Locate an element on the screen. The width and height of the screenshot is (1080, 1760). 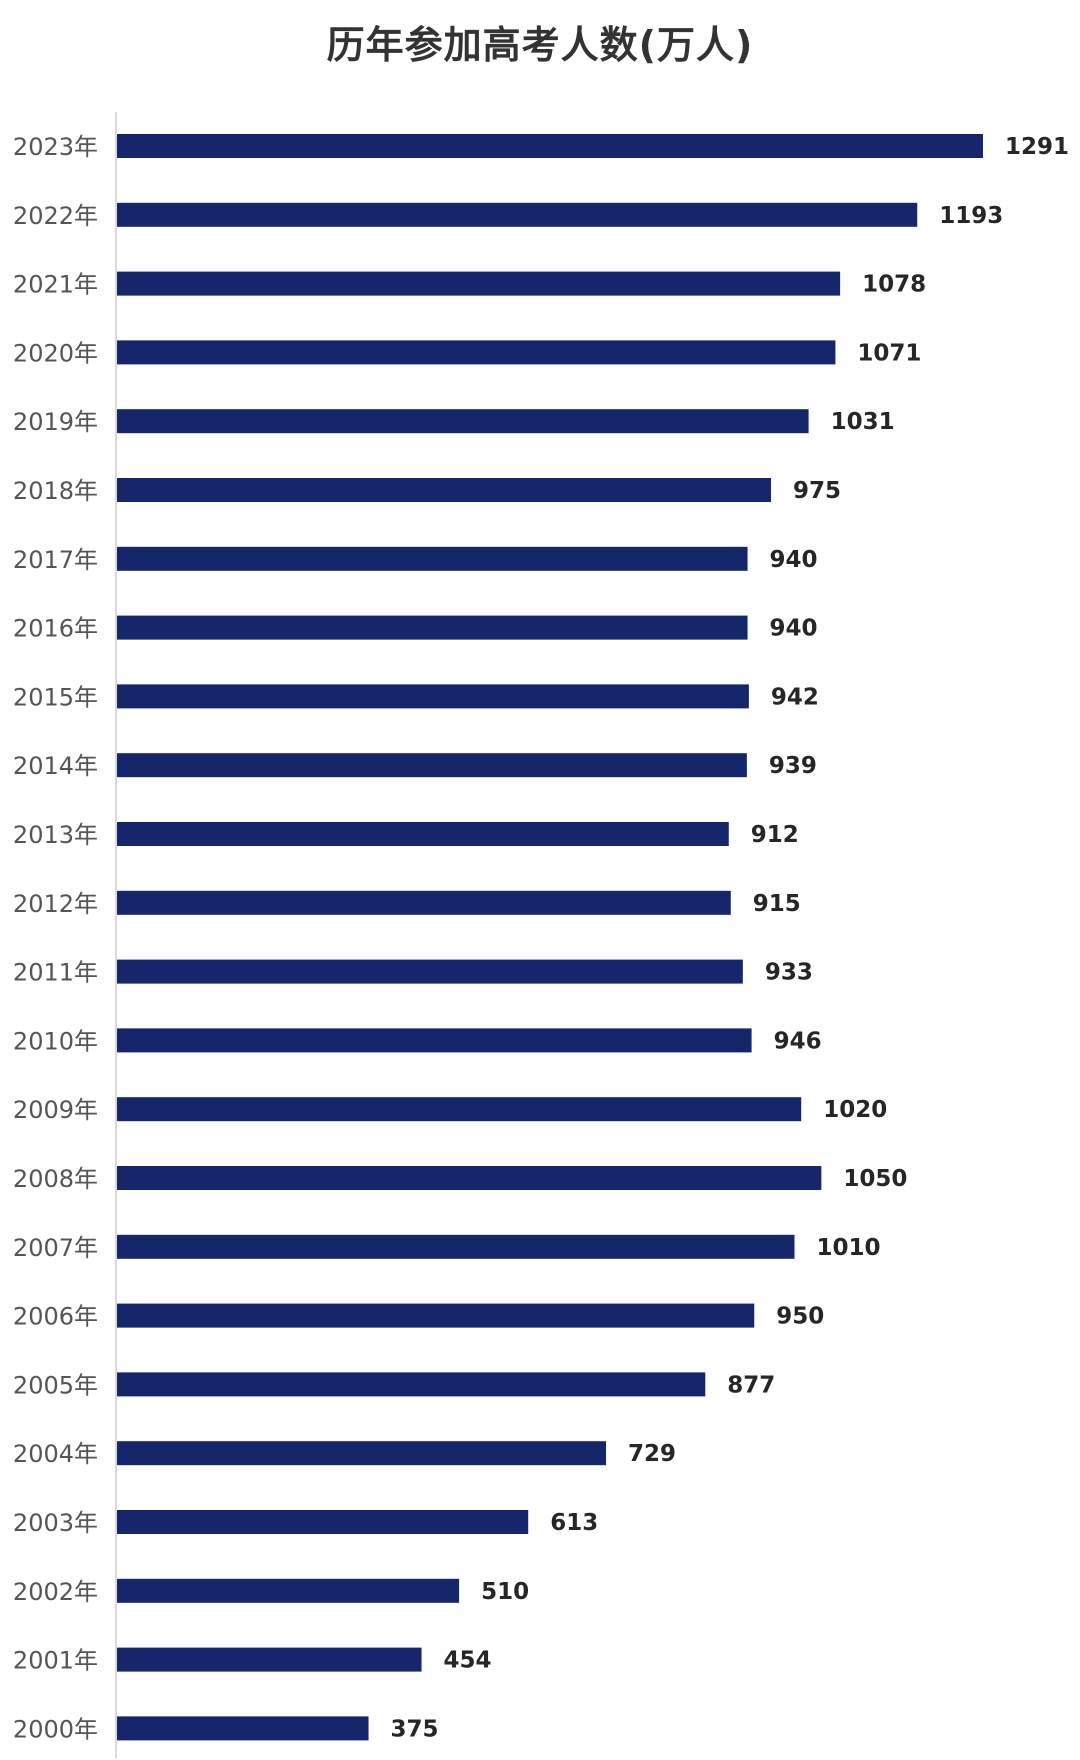
value-label: 946 is located at coordinates (798, 1041).